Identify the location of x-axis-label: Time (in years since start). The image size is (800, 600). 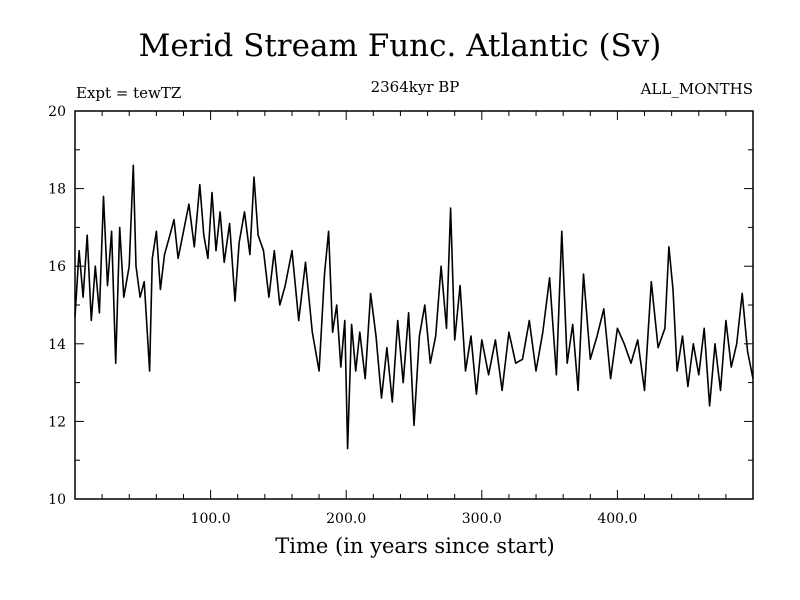
(414, 546).